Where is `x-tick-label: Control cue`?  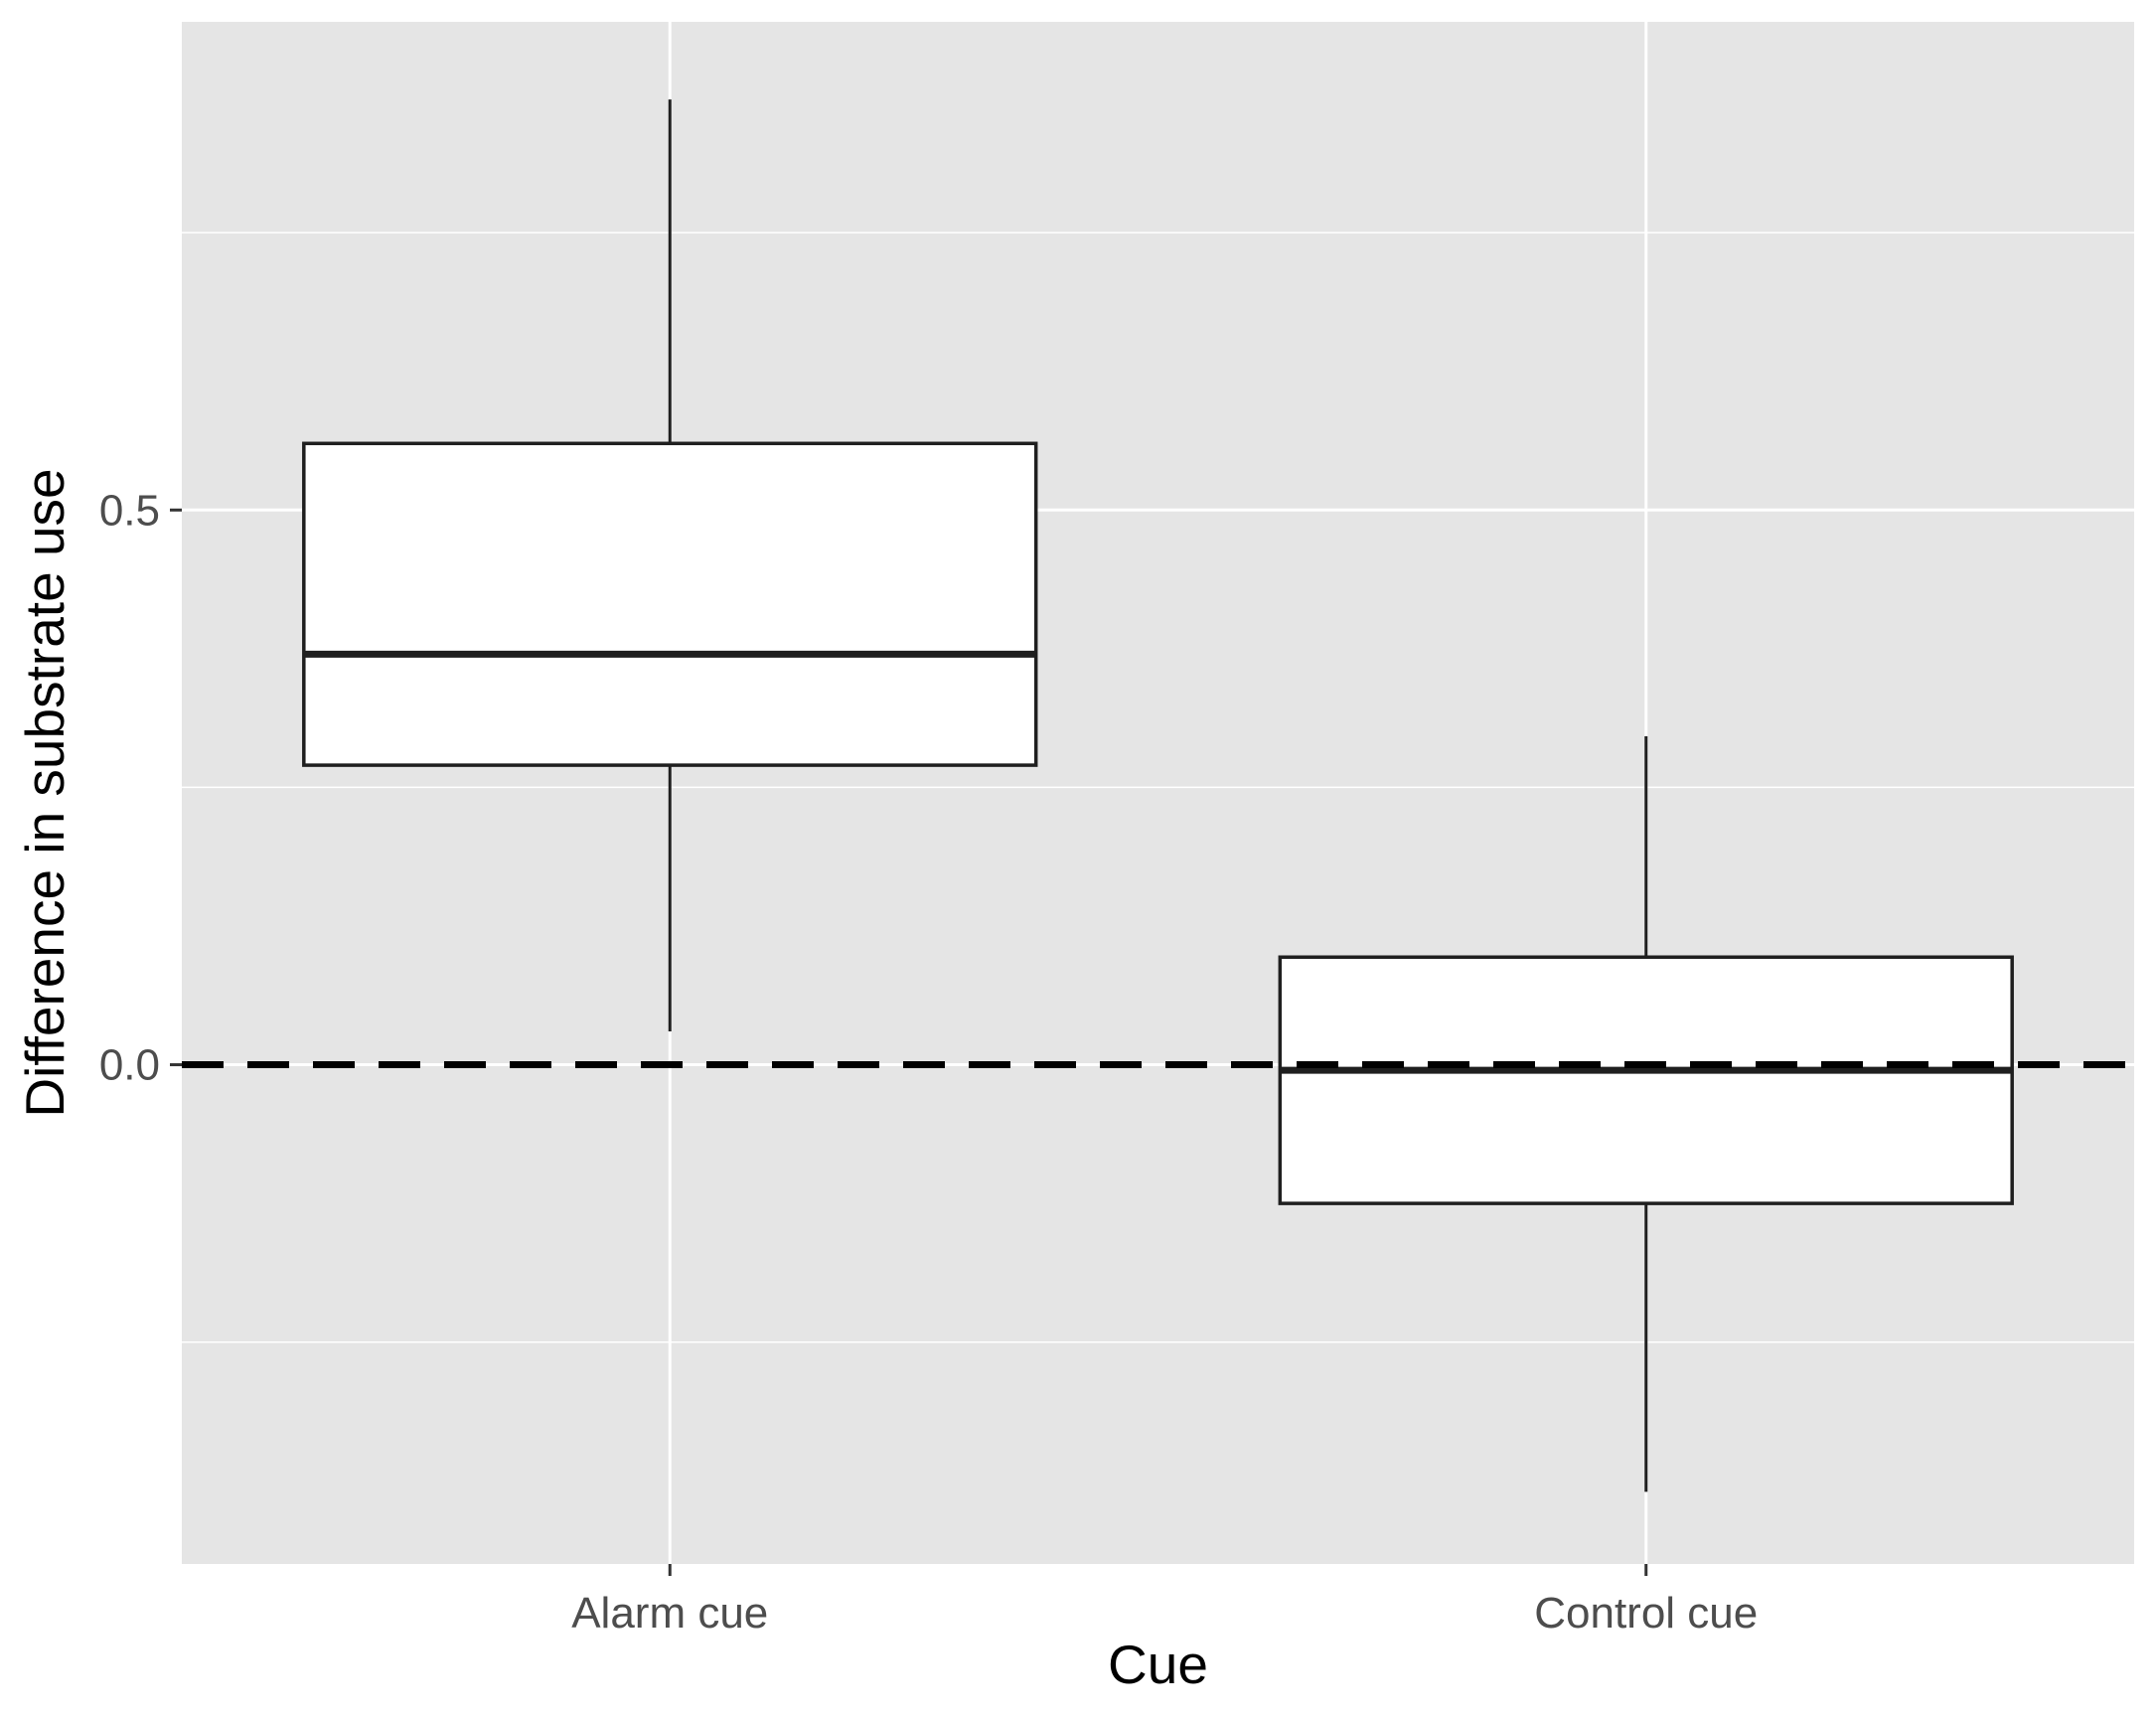 x-tick-label: Control cue is located at coordinates (1646, 1613).